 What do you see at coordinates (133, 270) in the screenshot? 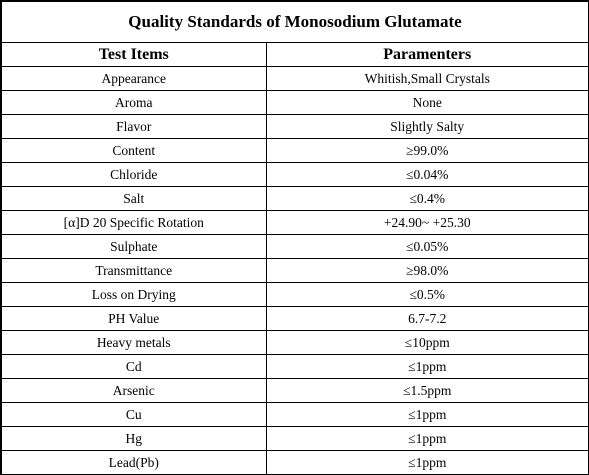
I see `test-item-cell: Transmittance` at bounding box center [133, 270].